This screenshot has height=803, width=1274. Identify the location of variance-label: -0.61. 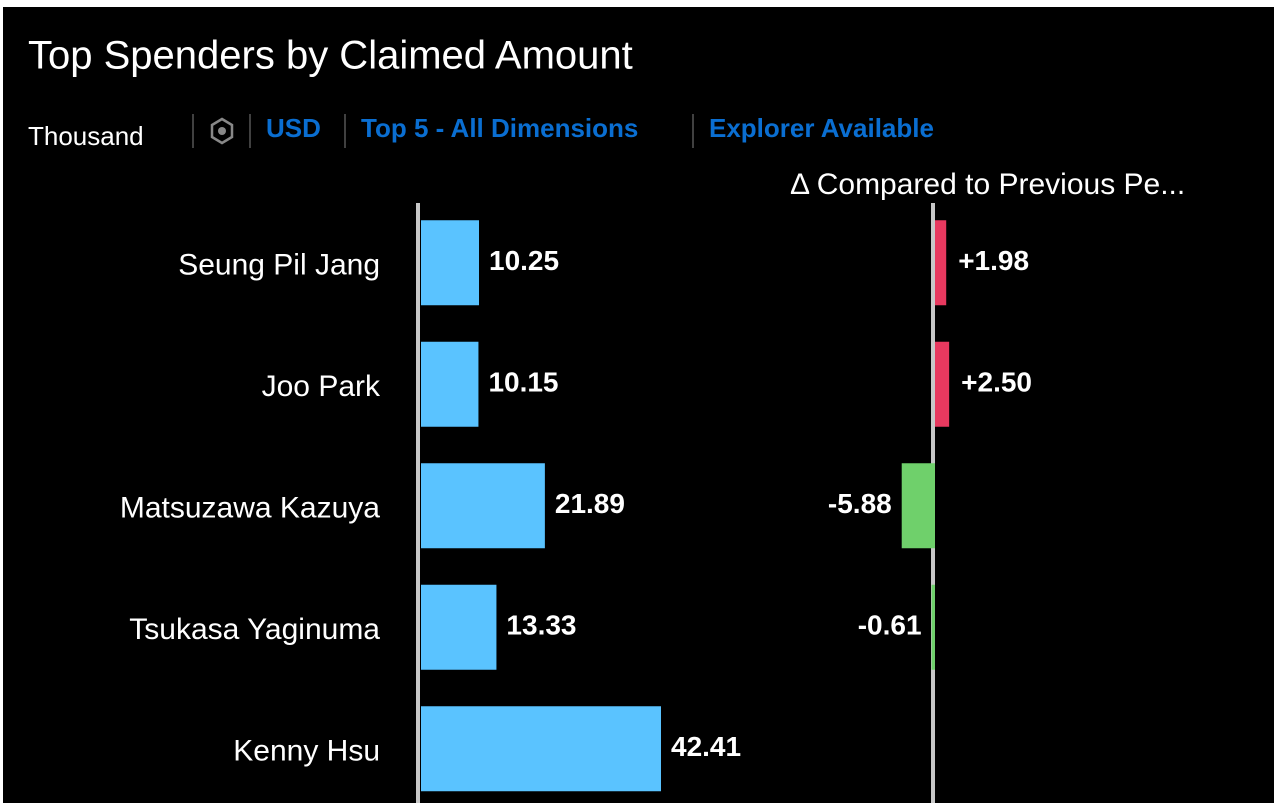
(890, 625).